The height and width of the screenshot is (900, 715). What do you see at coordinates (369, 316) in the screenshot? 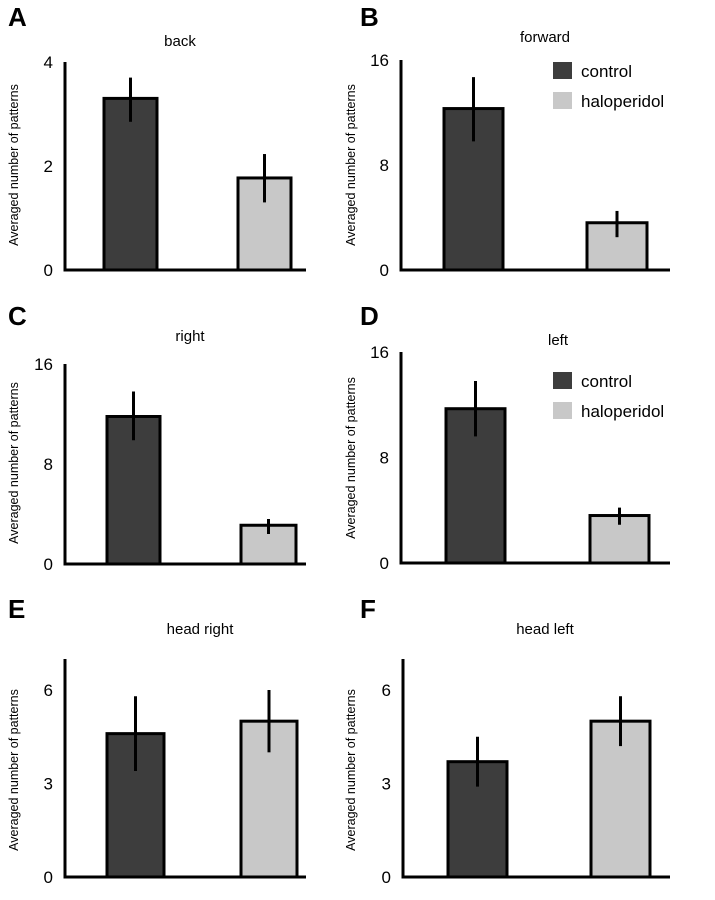
I see `panel-letter: D` at bounding box center [369, 316].